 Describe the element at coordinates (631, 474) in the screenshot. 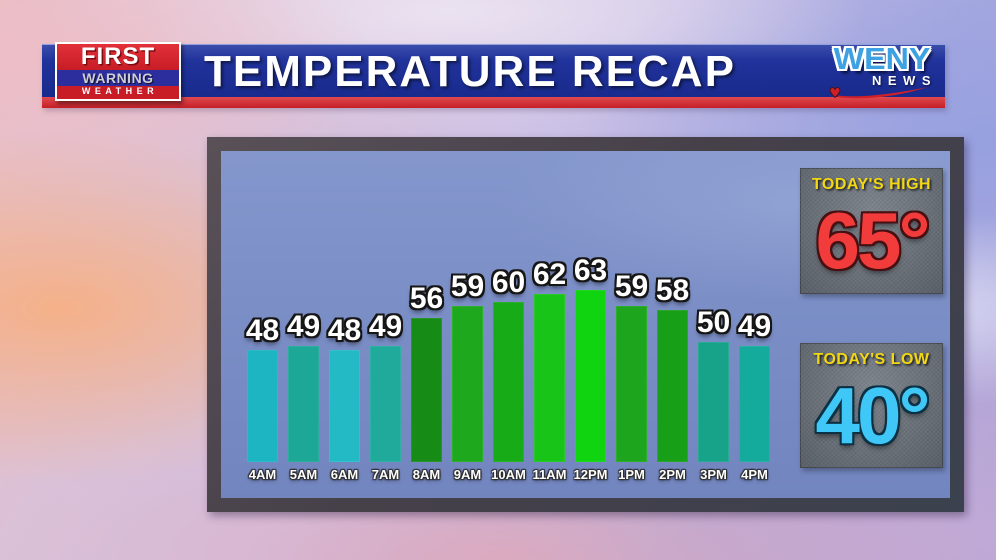

I see `bar-hour-label: 1PM` at that location.